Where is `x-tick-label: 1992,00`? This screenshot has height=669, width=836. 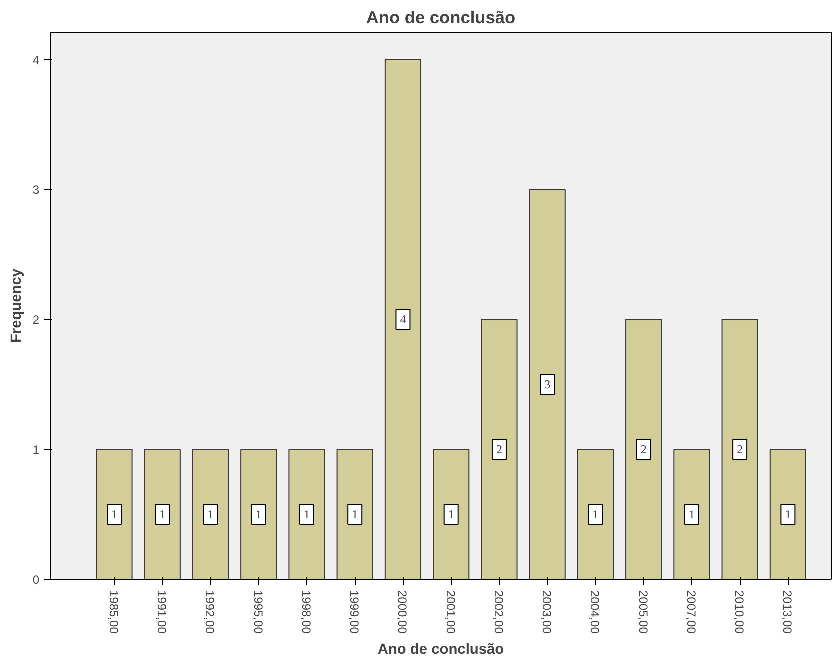
x-tick-label: 1992,00 is located at coordinates (210, 612).